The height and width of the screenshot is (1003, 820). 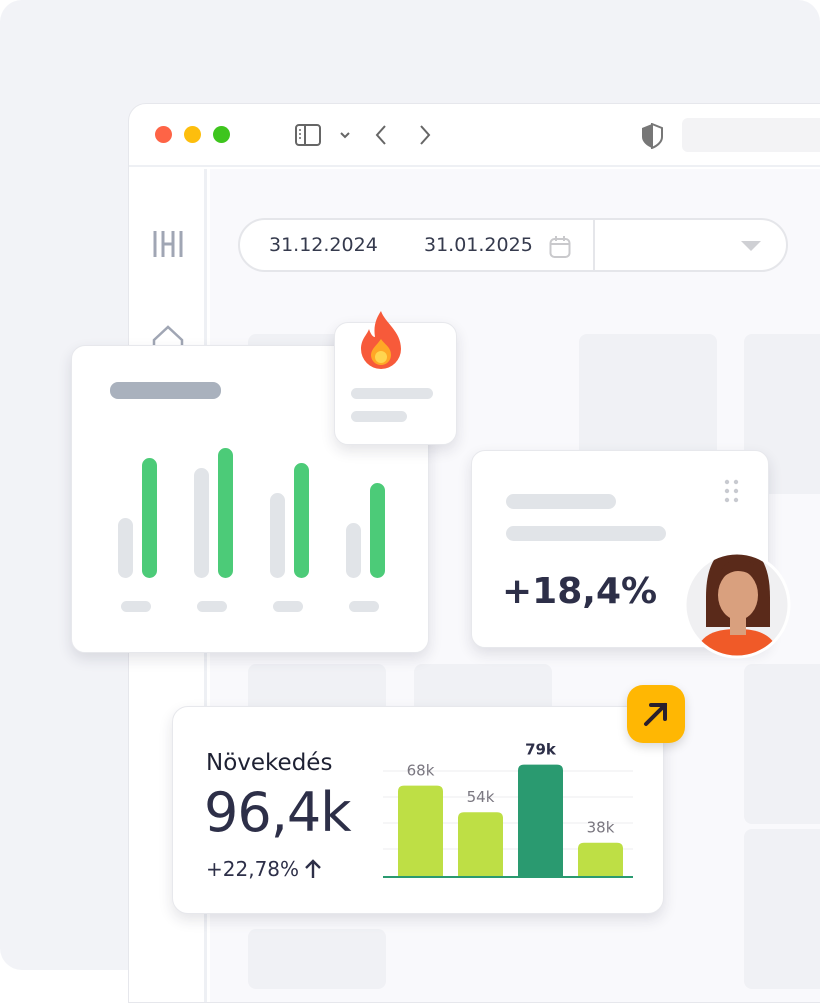 What do you see at coordinates (168, 244) in the screenshot?
I see `logo-icon` at bounding box center [168, 244].